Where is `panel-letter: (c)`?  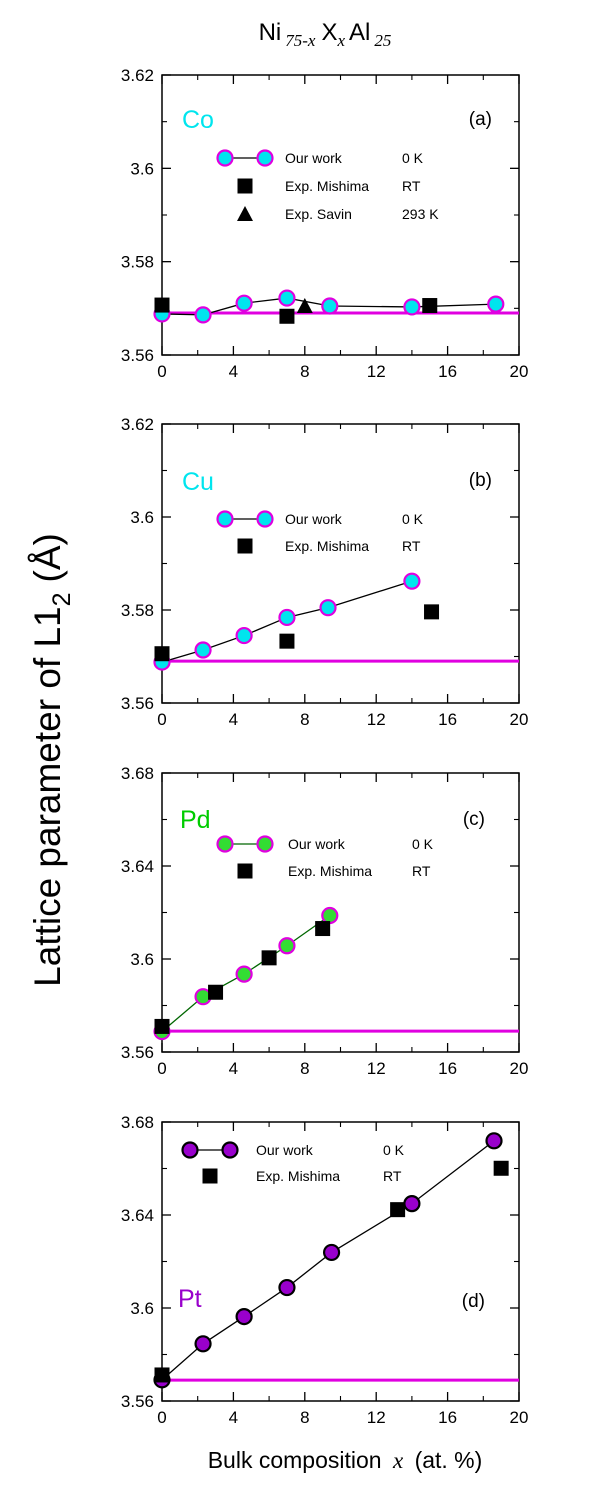
panel-letter: (c) is located at coordinates (474, 819).